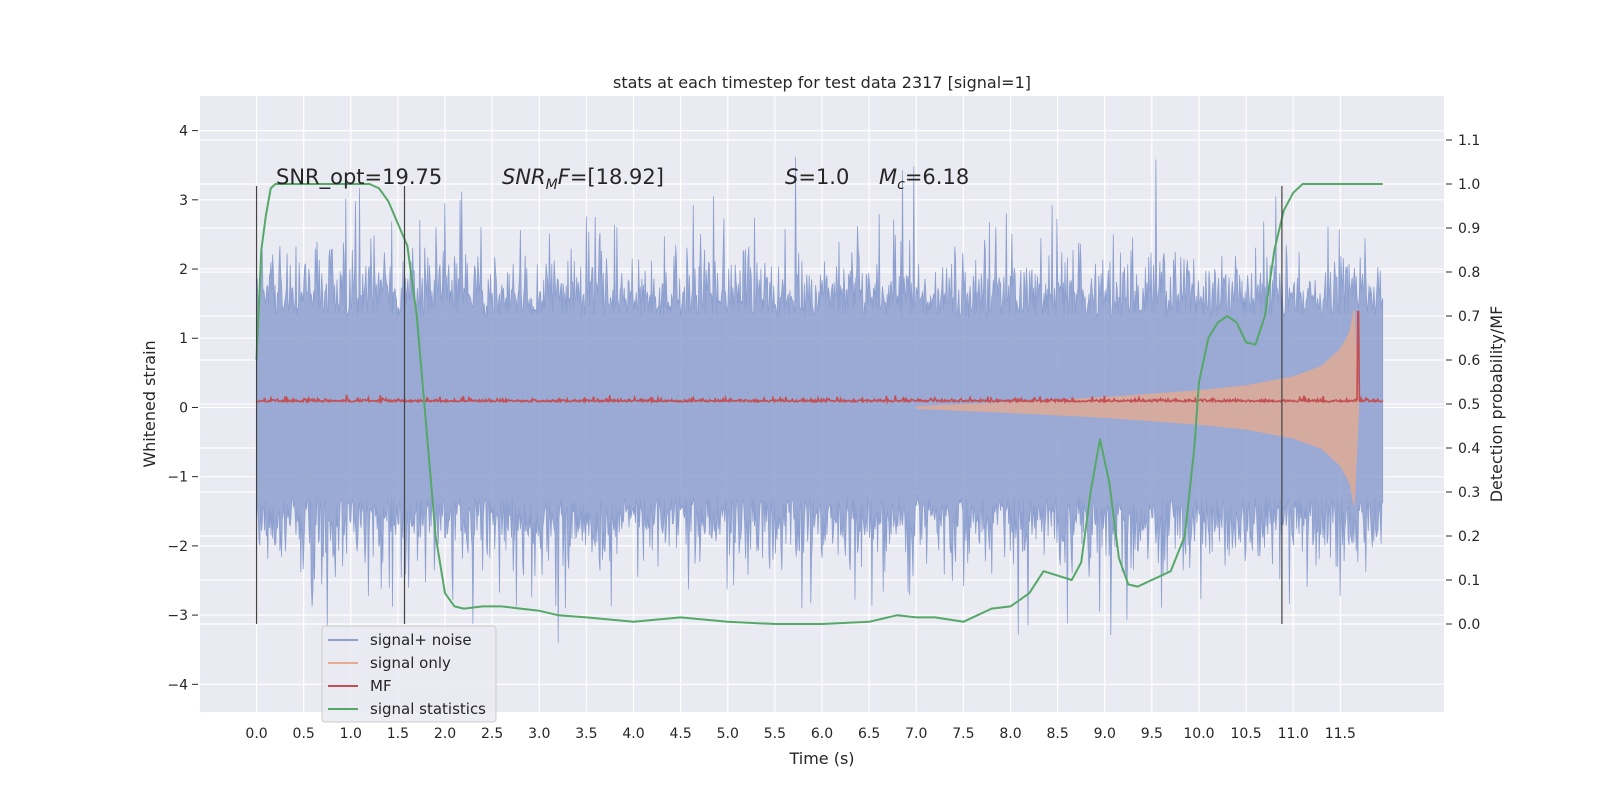 Image resolution: width=1600 pixels, height=800 pixels. What do you see at coordinates (1152, 734) in the screenshot?
I see `x-tick-label: 9.5` at bounding box center [1152, 734].